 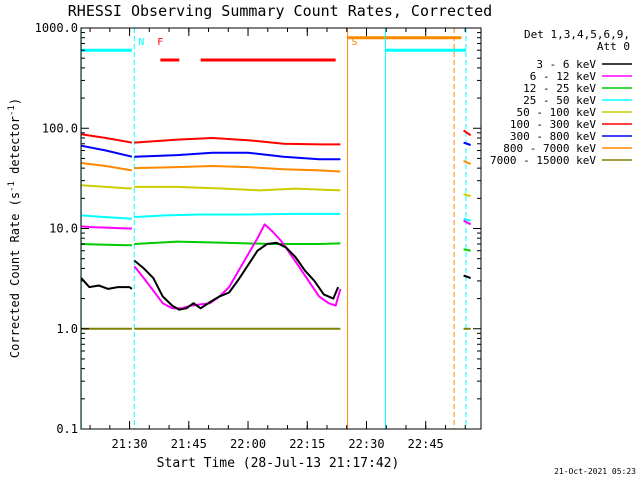 I want to click on legend-label: 6 - 12 keV, so click(x=563, y=76).